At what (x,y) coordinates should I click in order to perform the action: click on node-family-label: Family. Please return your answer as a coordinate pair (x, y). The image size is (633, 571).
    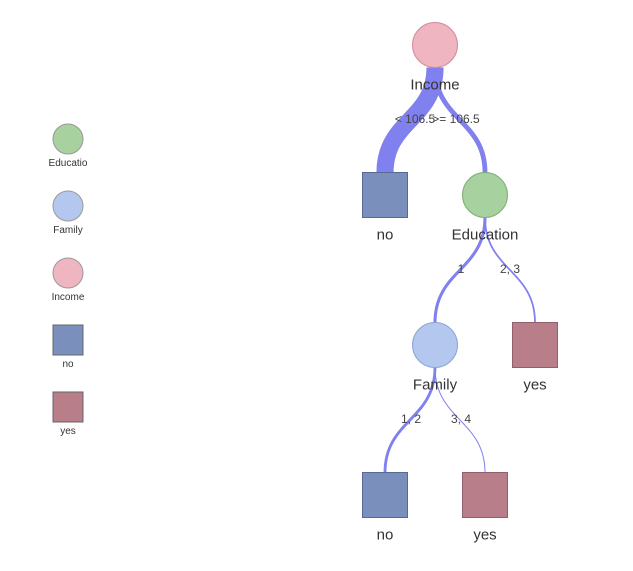
    Looking at the image, I should click on (435, 385).